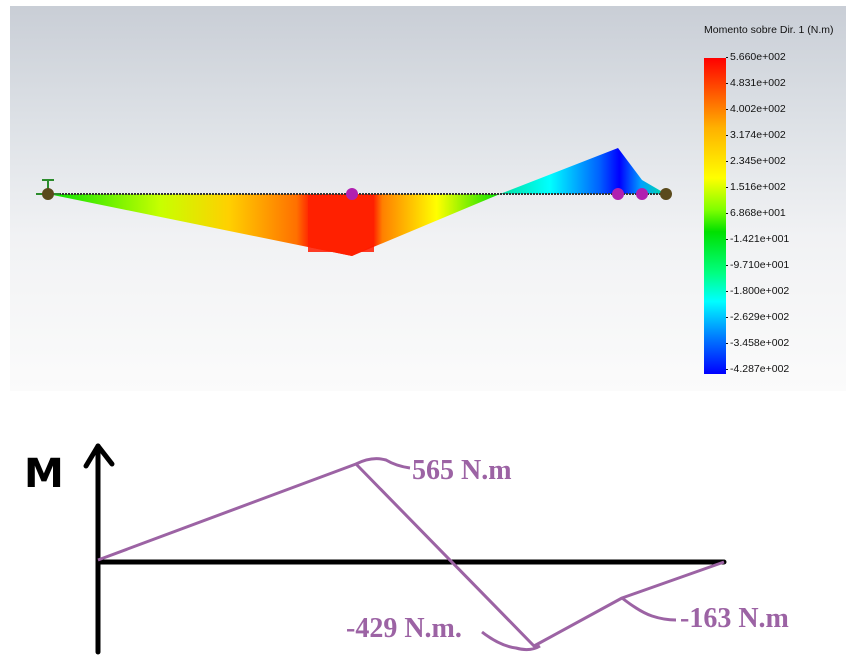 The image size is (846, 656). Describe the element at coordinates (756, 57) in the screenshot. I see `legend-tick: 5.660e+002` at that location.